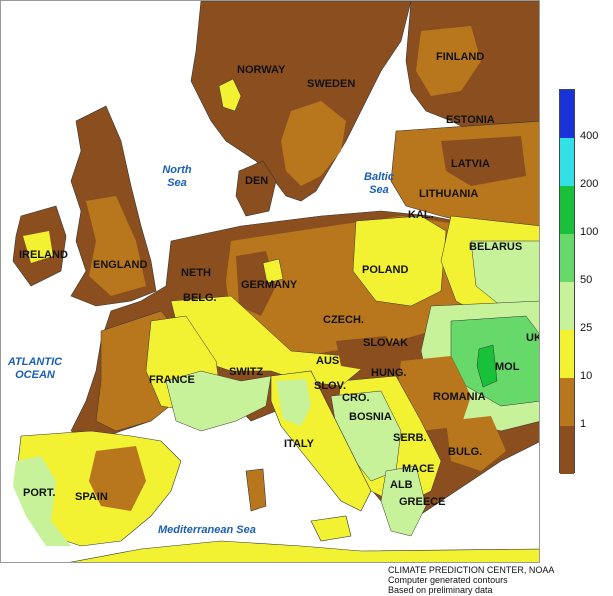 Image resolution: width=613 pixels, height=596 pixels. I want to click on norway-yellow-spot, so click(230, 95).